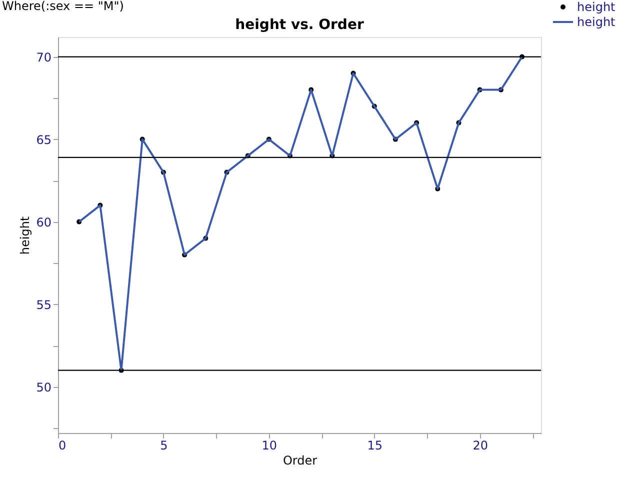 The width and height of the screenshot is (625, 477). Describe the element at coordinates (300, 461) in the screenshot. I see `x-axis-title: Order` at that location.